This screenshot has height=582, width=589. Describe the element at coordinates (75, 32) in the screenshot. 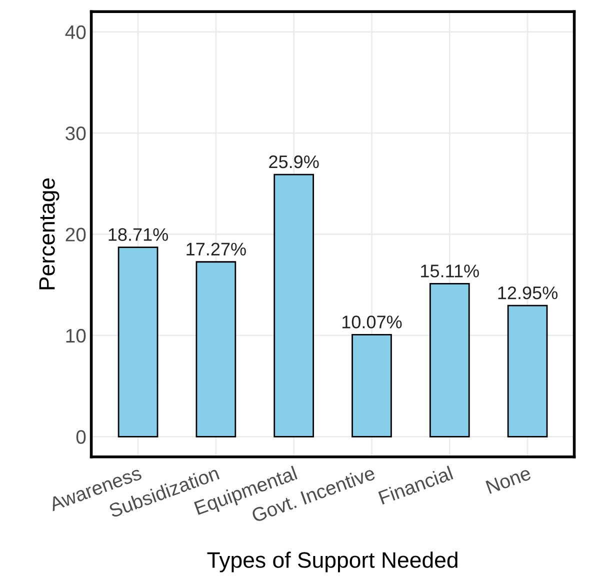

I see `y-tick-label: 40` at that location.